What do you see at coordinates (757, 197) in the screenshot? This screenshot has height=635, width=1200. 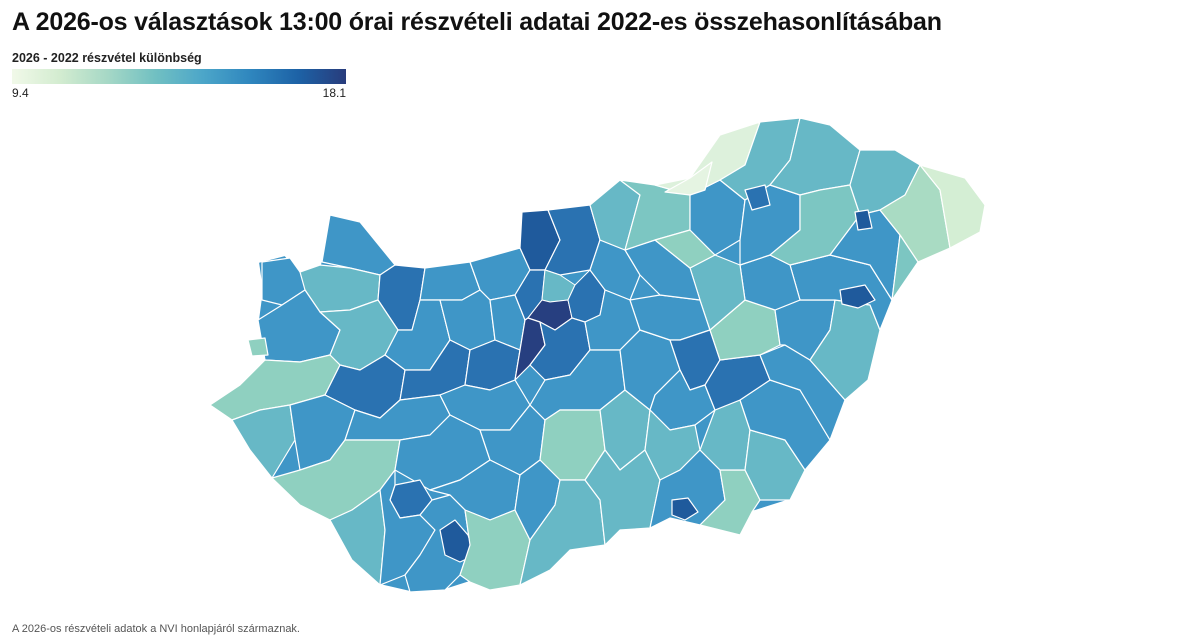 I see `district-miskolc-city` at bounding box center [757, 197].